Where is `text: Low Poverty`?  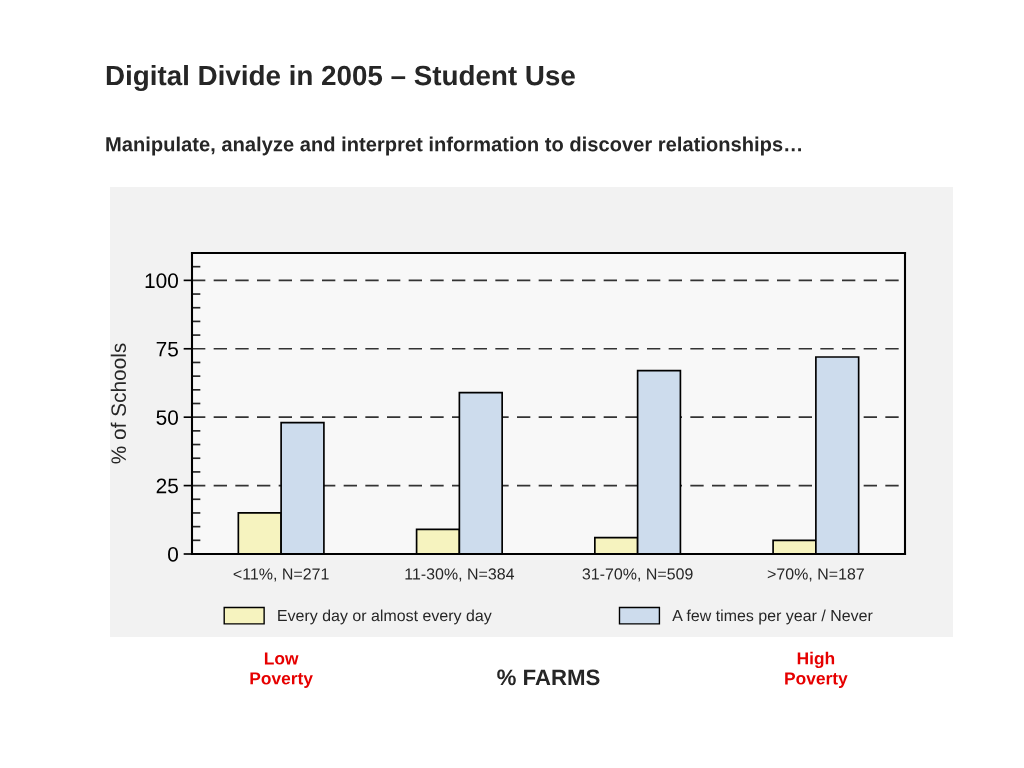
text: Low Poverty is located at coordinates (281, 670).